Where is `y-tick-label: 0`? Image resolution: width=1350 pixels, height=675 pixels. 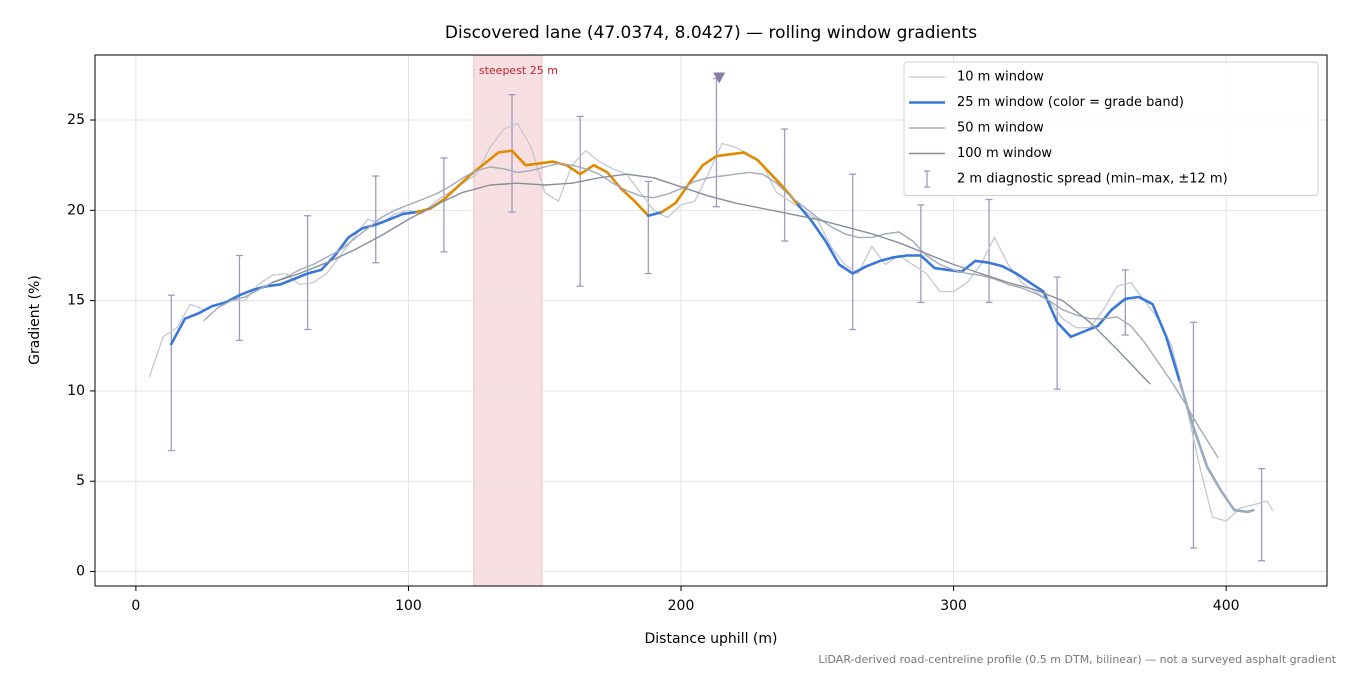
y-tick-label: 0 is located at coordinates (80, 572).